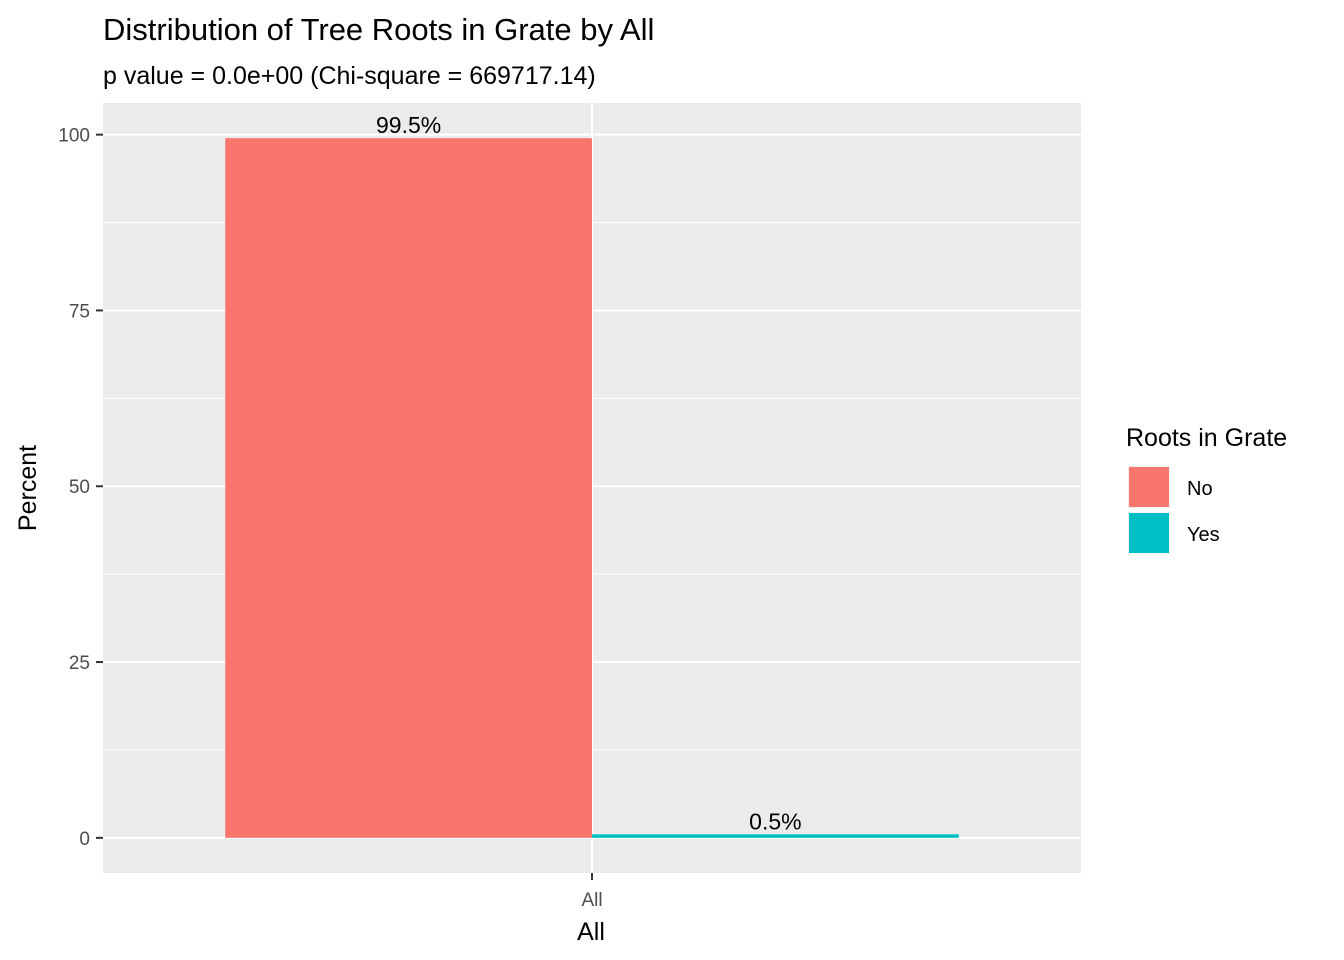 Image resolution: width=1344 pixels, height=960 pixels. I want to click on y-tick-label: 0, so click(84, 839).